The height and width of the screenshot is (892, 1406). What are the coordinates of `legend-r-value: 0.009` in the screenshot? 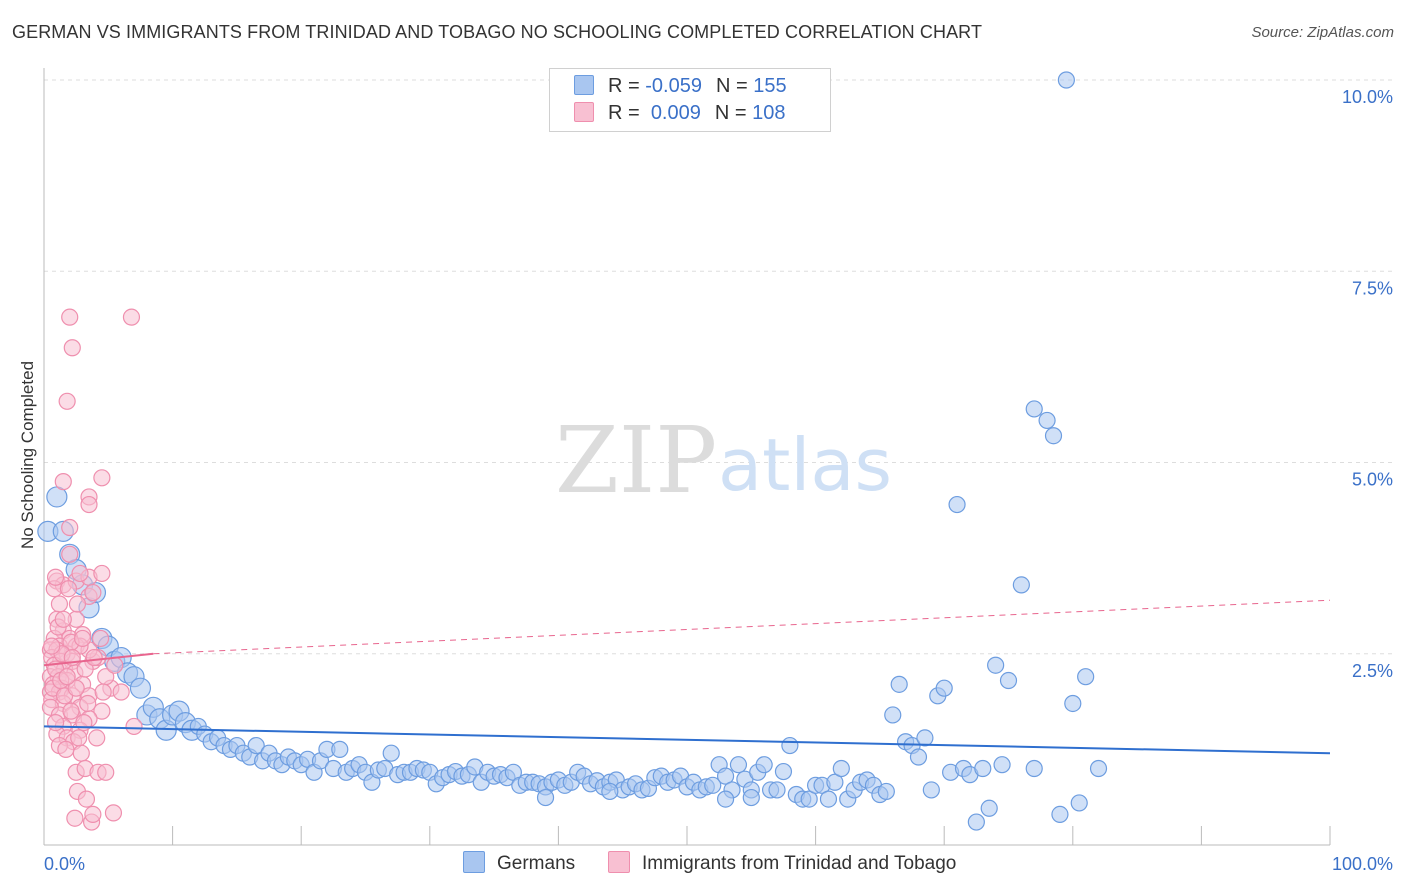 It's located at (675, 113).